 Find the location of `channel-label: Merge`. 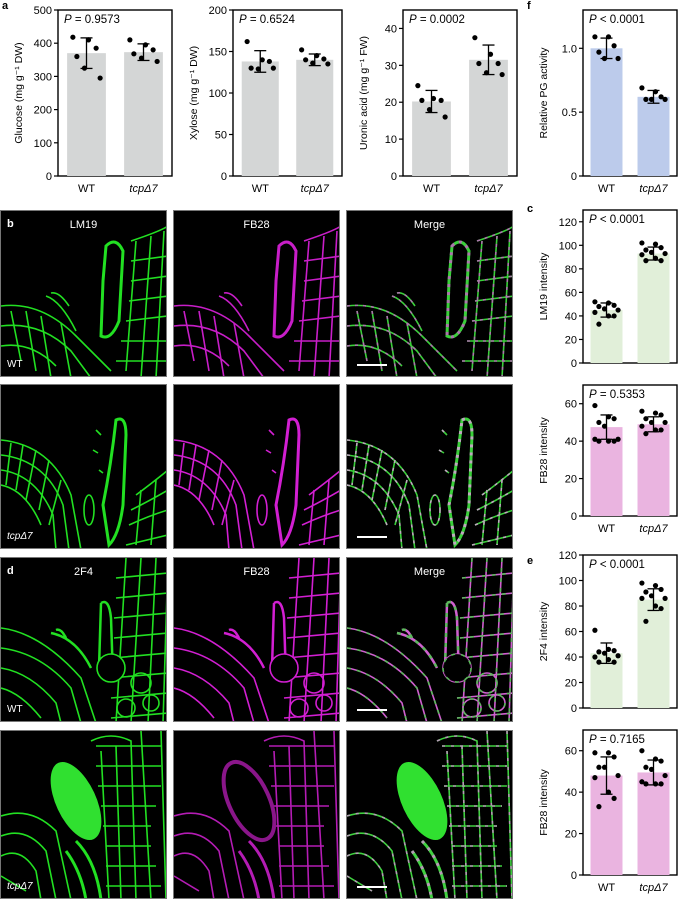

channel-label: Merge is located at coordinates (429, 225).